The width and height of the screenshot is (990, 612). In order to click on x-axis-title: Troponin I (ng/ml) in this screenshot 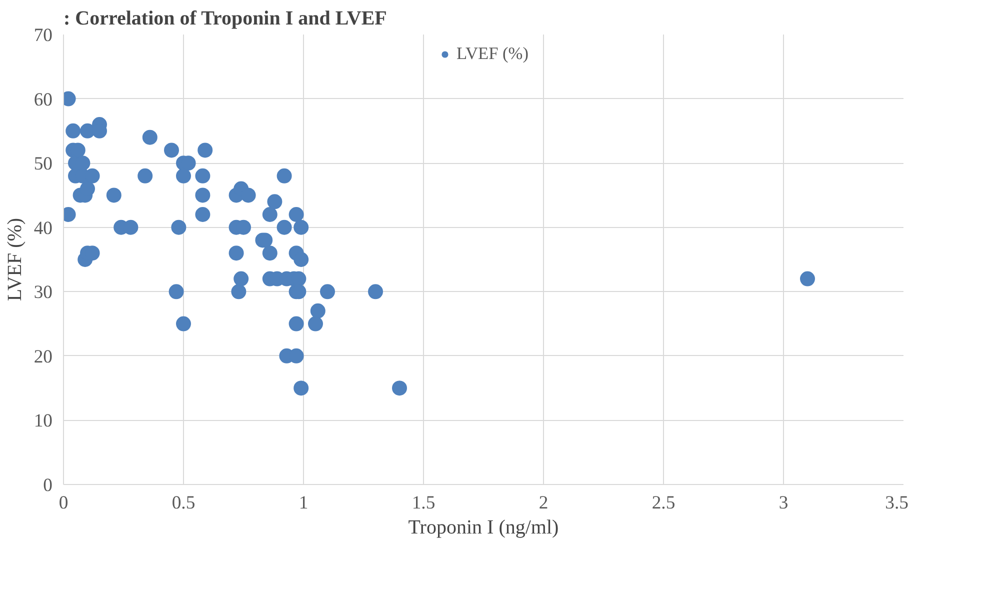, I will do `click(483, 527)`.